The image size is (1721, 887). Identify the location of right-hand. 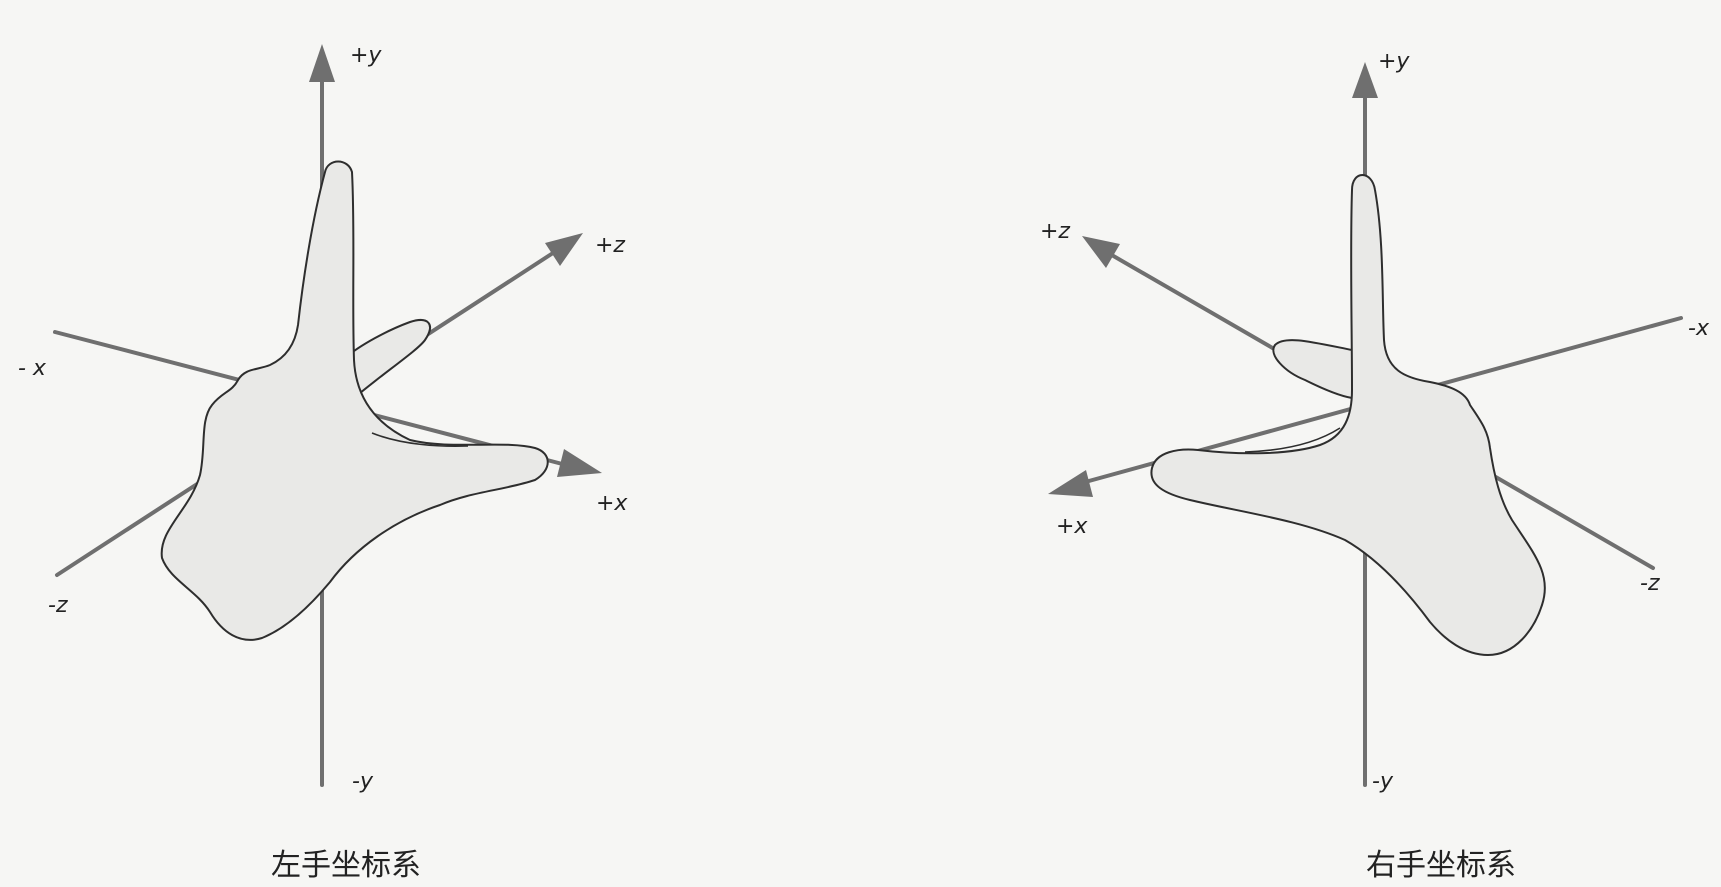
(1348, 415).